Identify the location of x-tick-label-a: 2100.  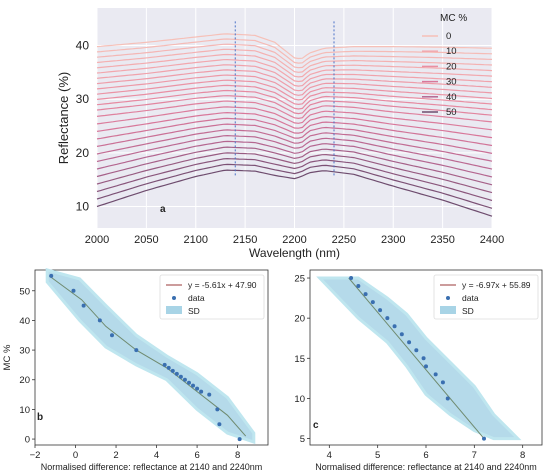
(196, 240).